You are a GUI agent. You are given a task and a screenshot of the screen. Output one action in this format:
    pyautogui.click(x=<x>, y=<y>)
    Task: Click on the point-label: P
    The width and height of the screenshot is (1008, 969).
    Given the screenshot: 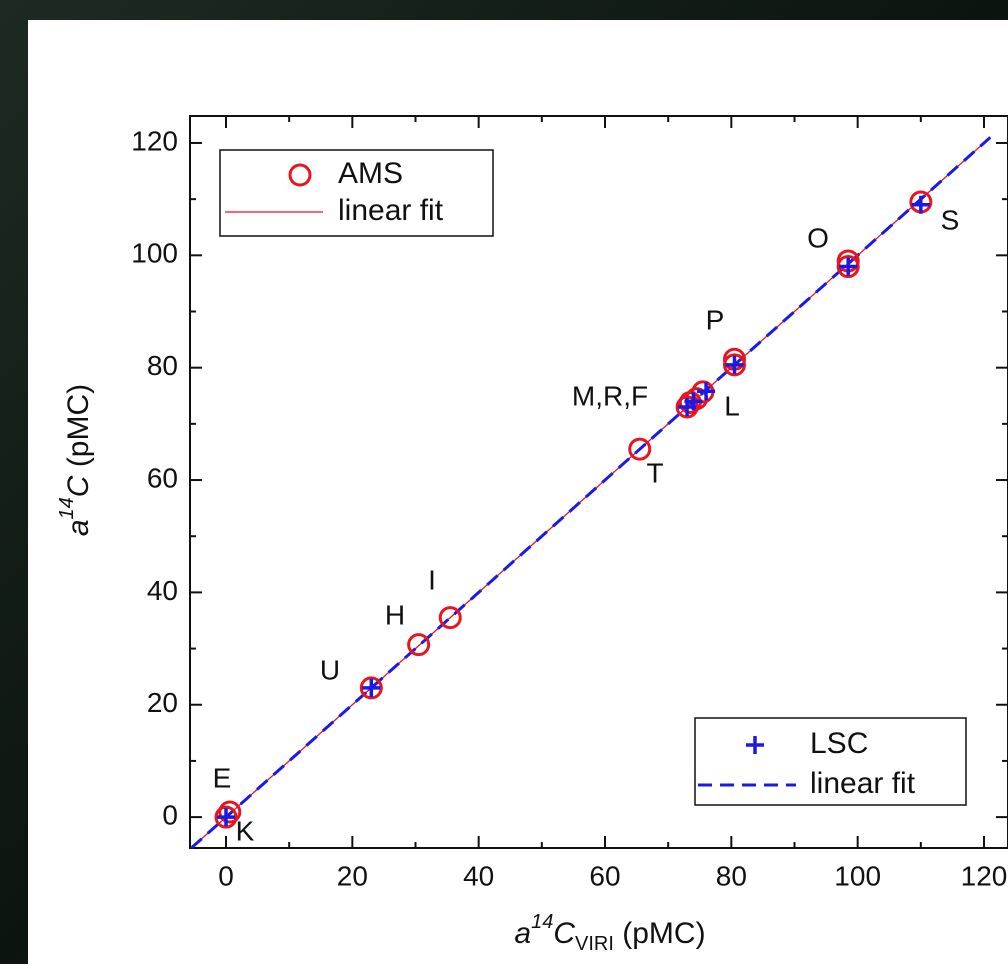 What is the action you would take?
    pyautogui.click(x=715, y=319)
    